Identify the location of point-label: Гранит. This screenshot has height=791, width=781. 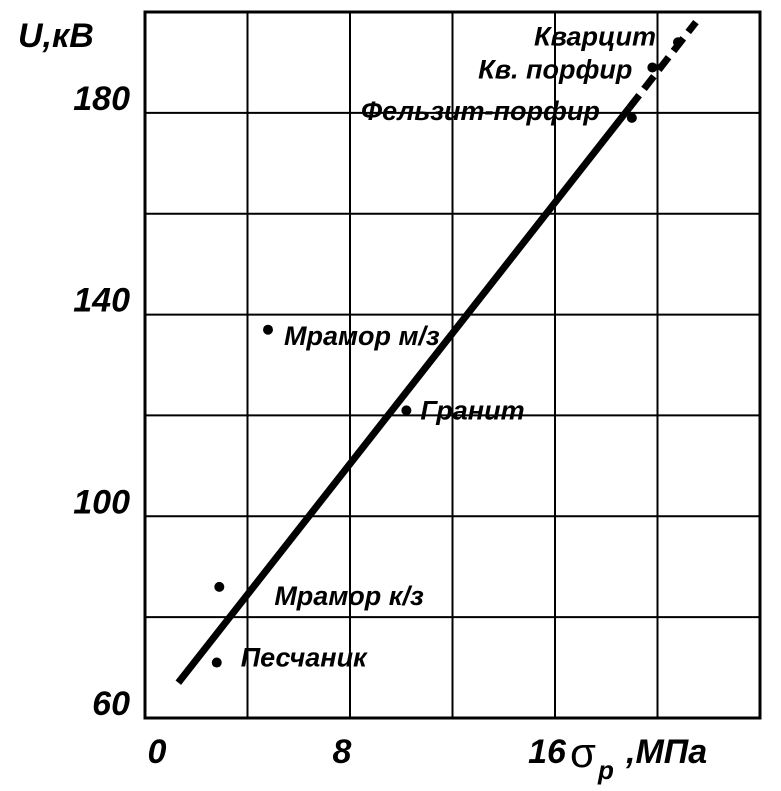
(472, 411).